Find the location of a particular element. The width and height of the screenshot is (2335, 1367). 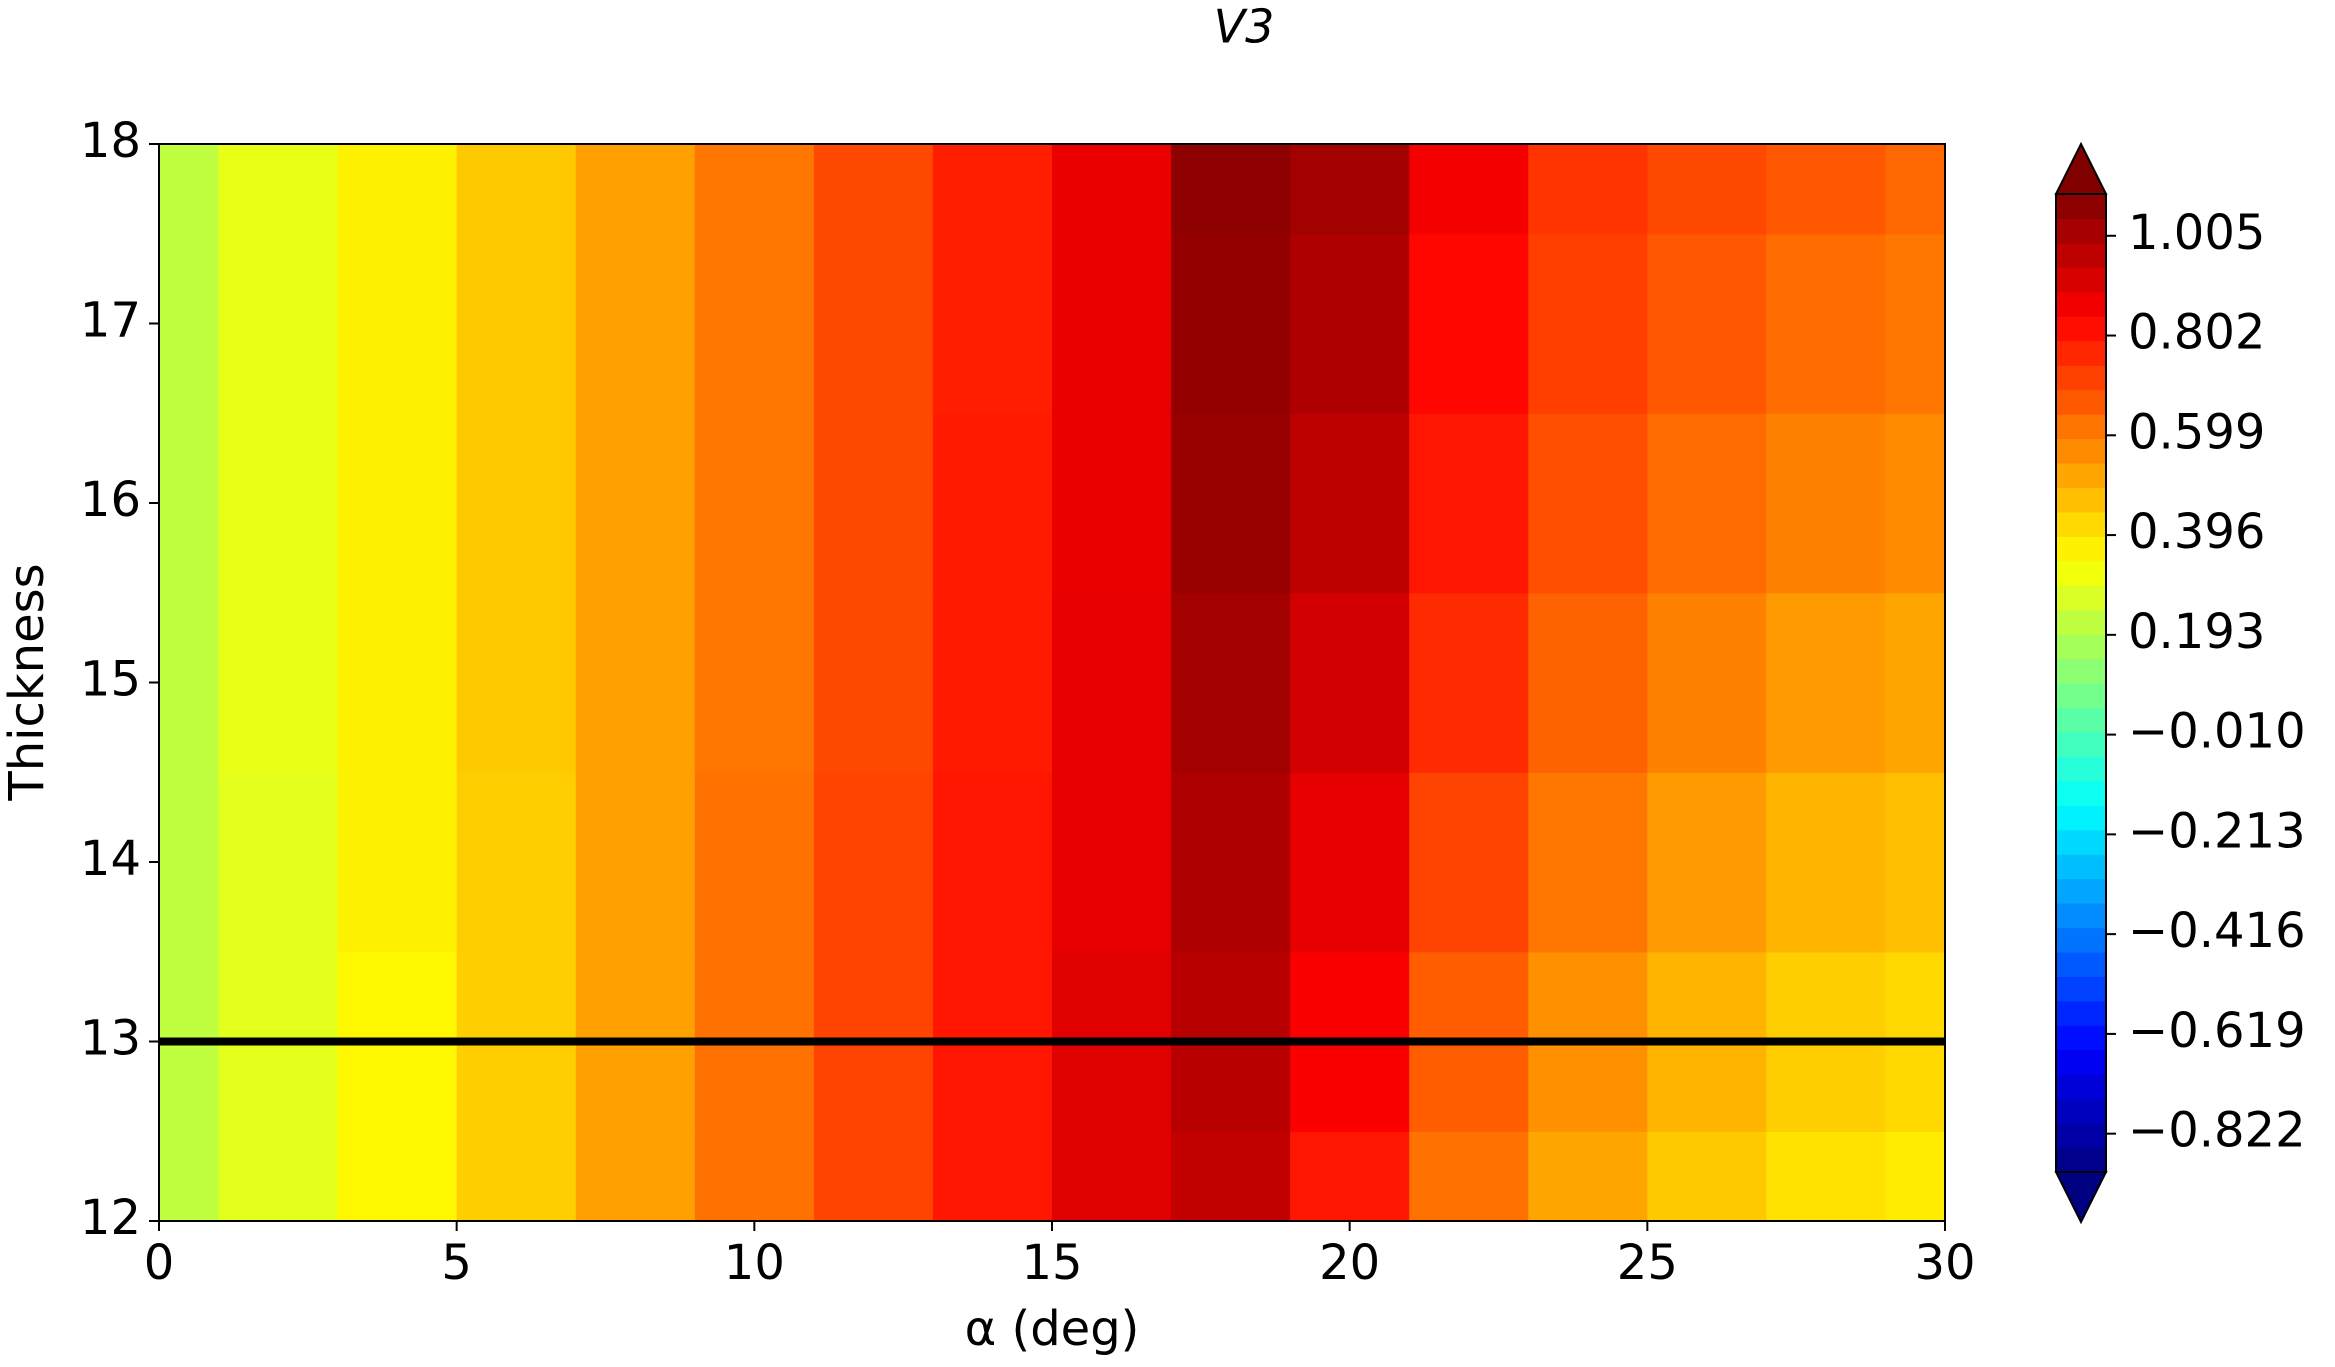

colorbar-tick-label: −0.213 is located at coordinates (2217, 831).